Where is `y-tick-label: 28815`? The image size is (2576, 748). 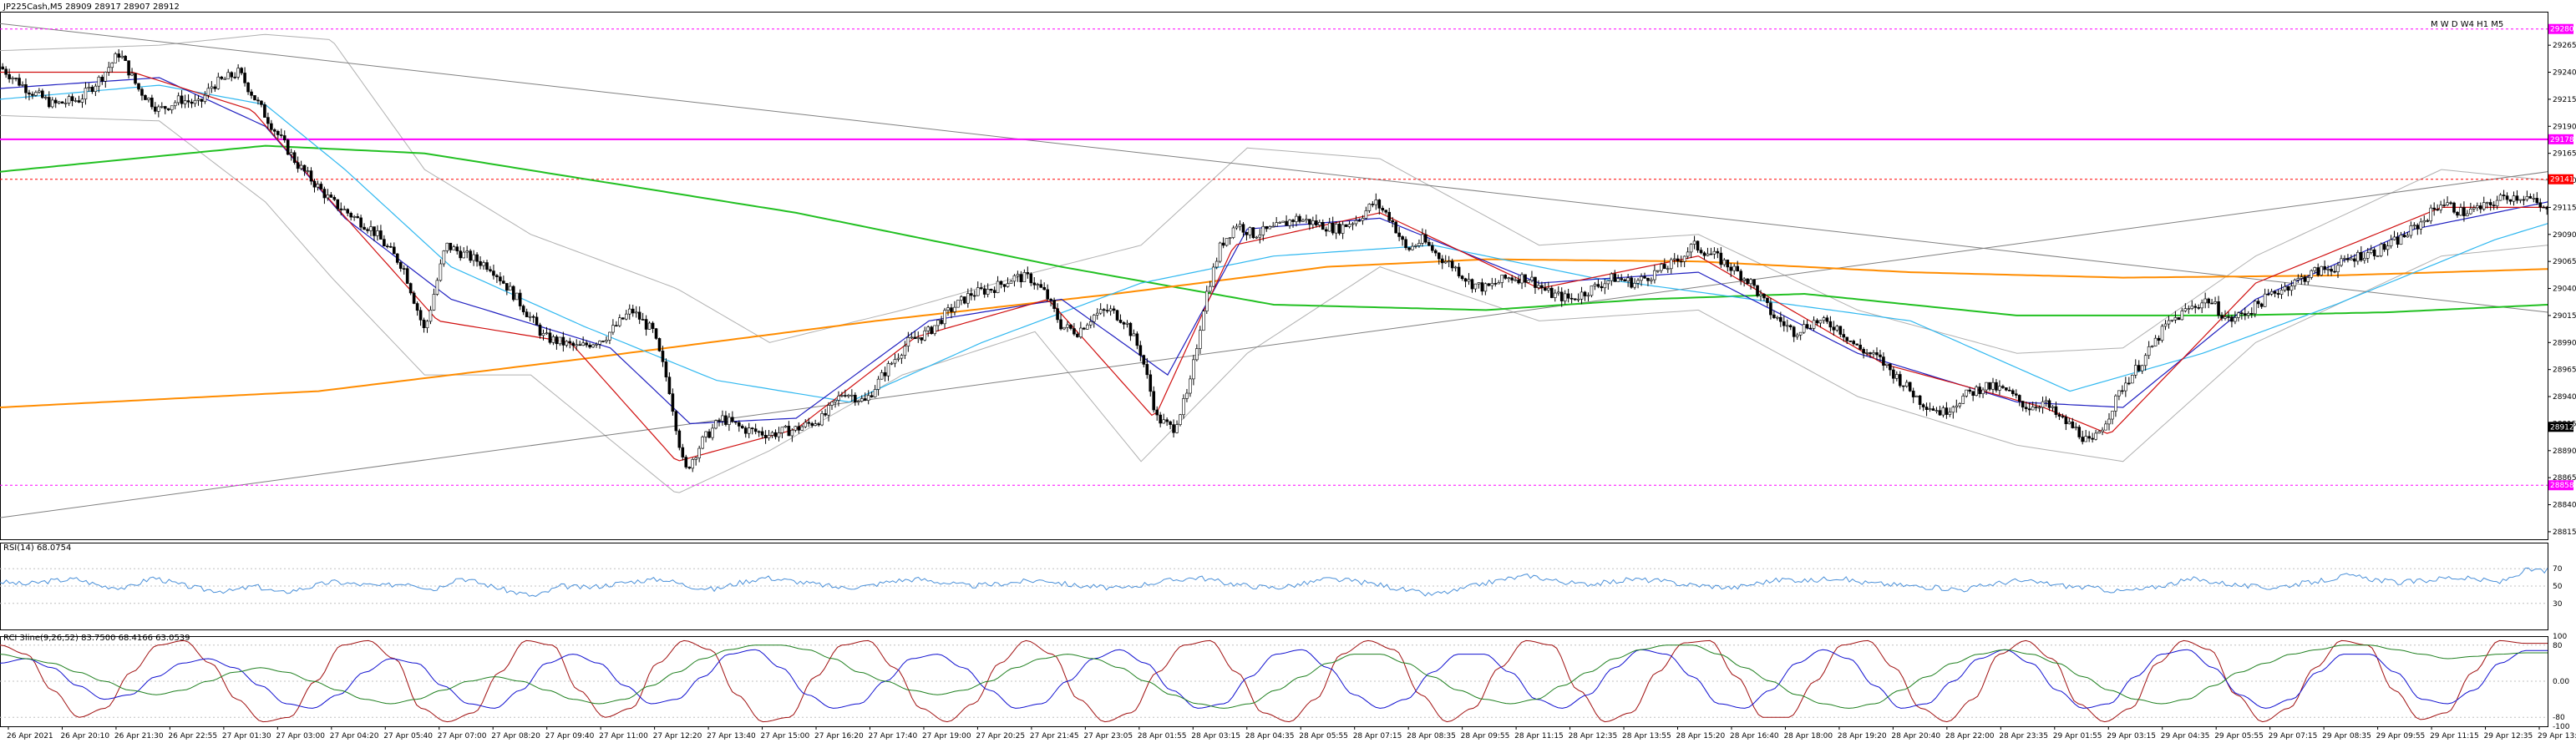
y-tick-label: 28815 is located at coordinates (2564, 532).